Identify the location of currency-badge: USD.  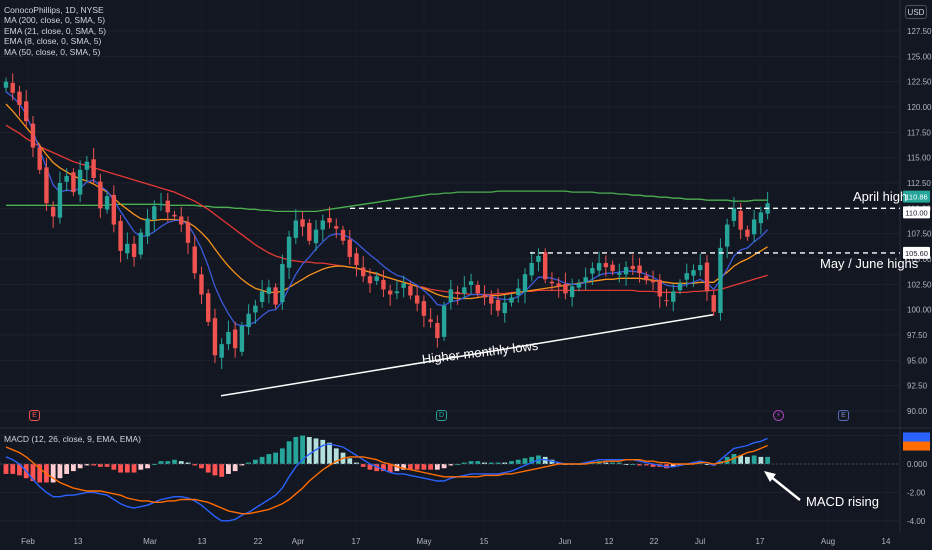
(916, 12).